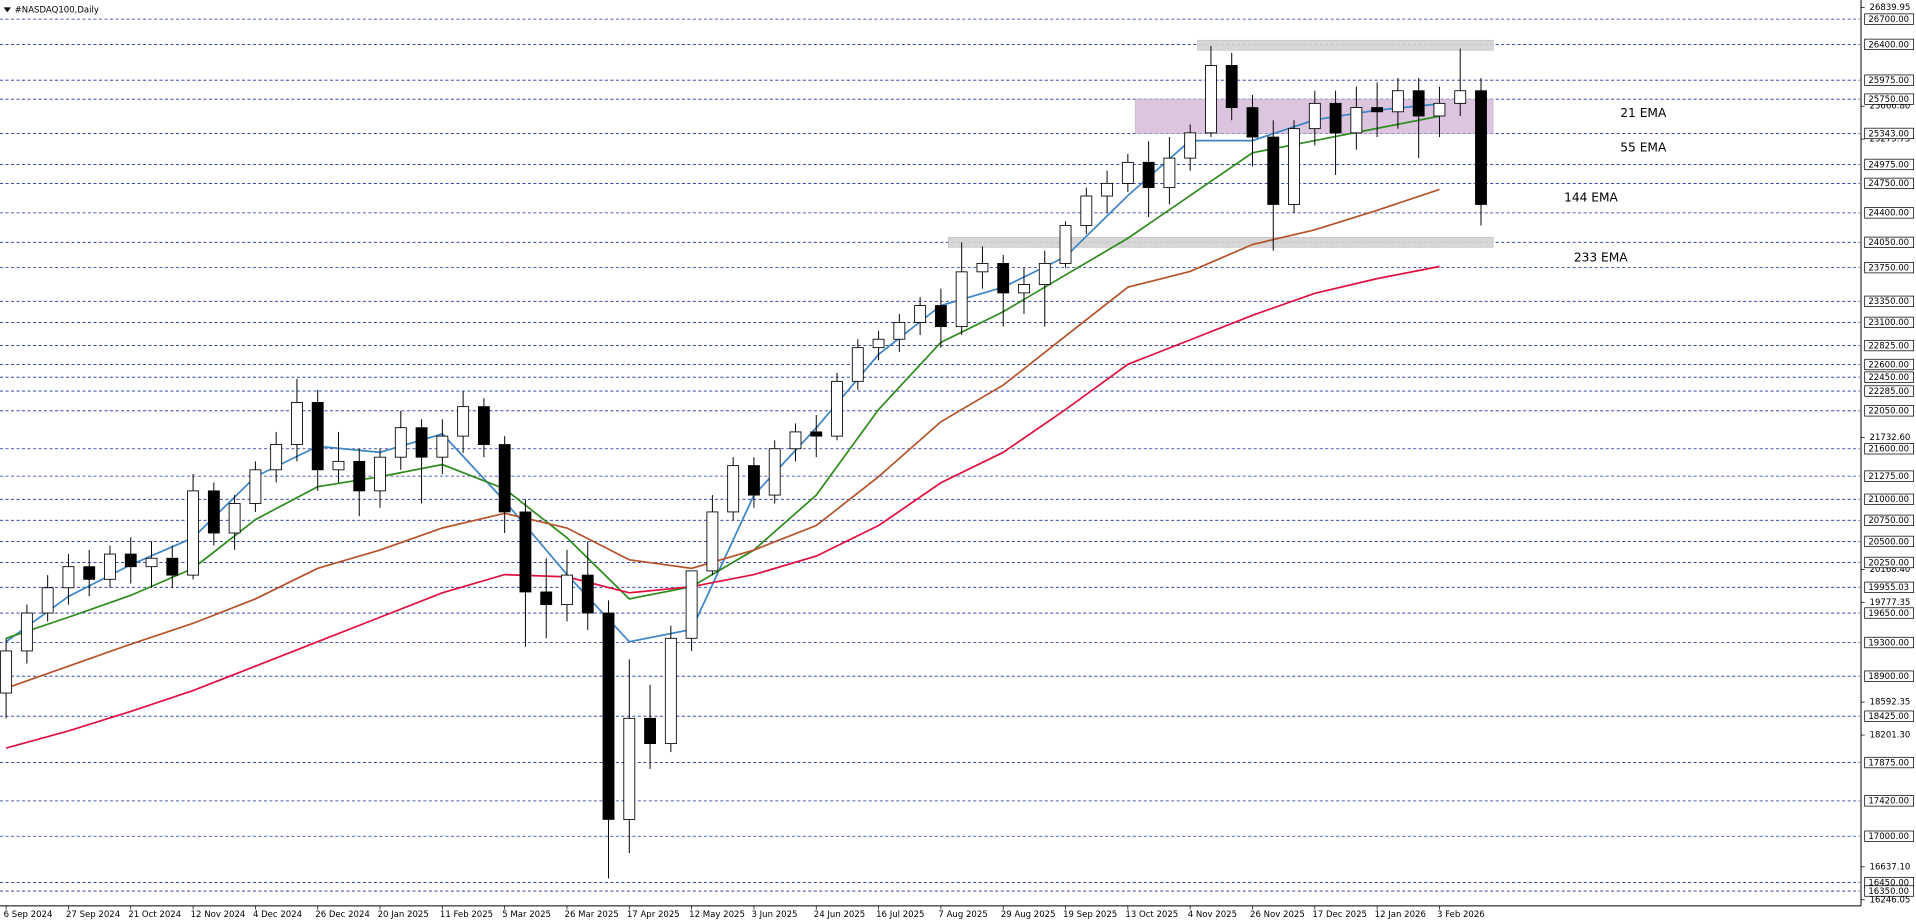 Image resolution: width=1916 pixels, height=923 pixels. I want to click on ema-label: 144 EMA, so click(1591, 198).